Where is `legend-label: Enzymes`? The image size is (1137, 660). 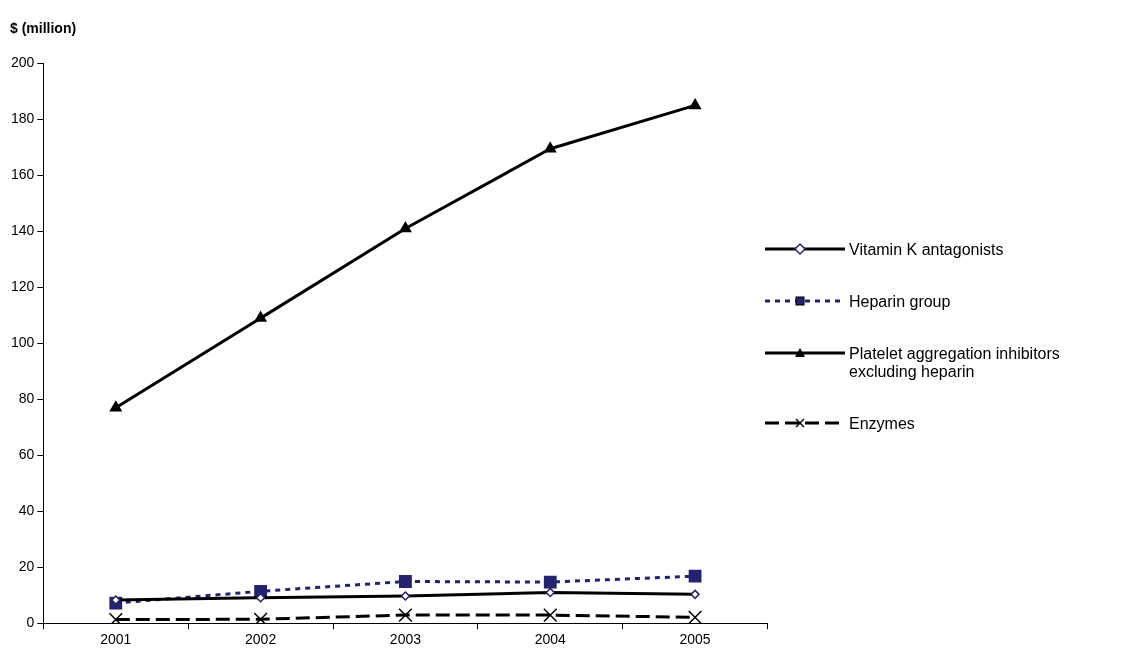 legend-label: Enzymes is located at coordinates (882, 424).